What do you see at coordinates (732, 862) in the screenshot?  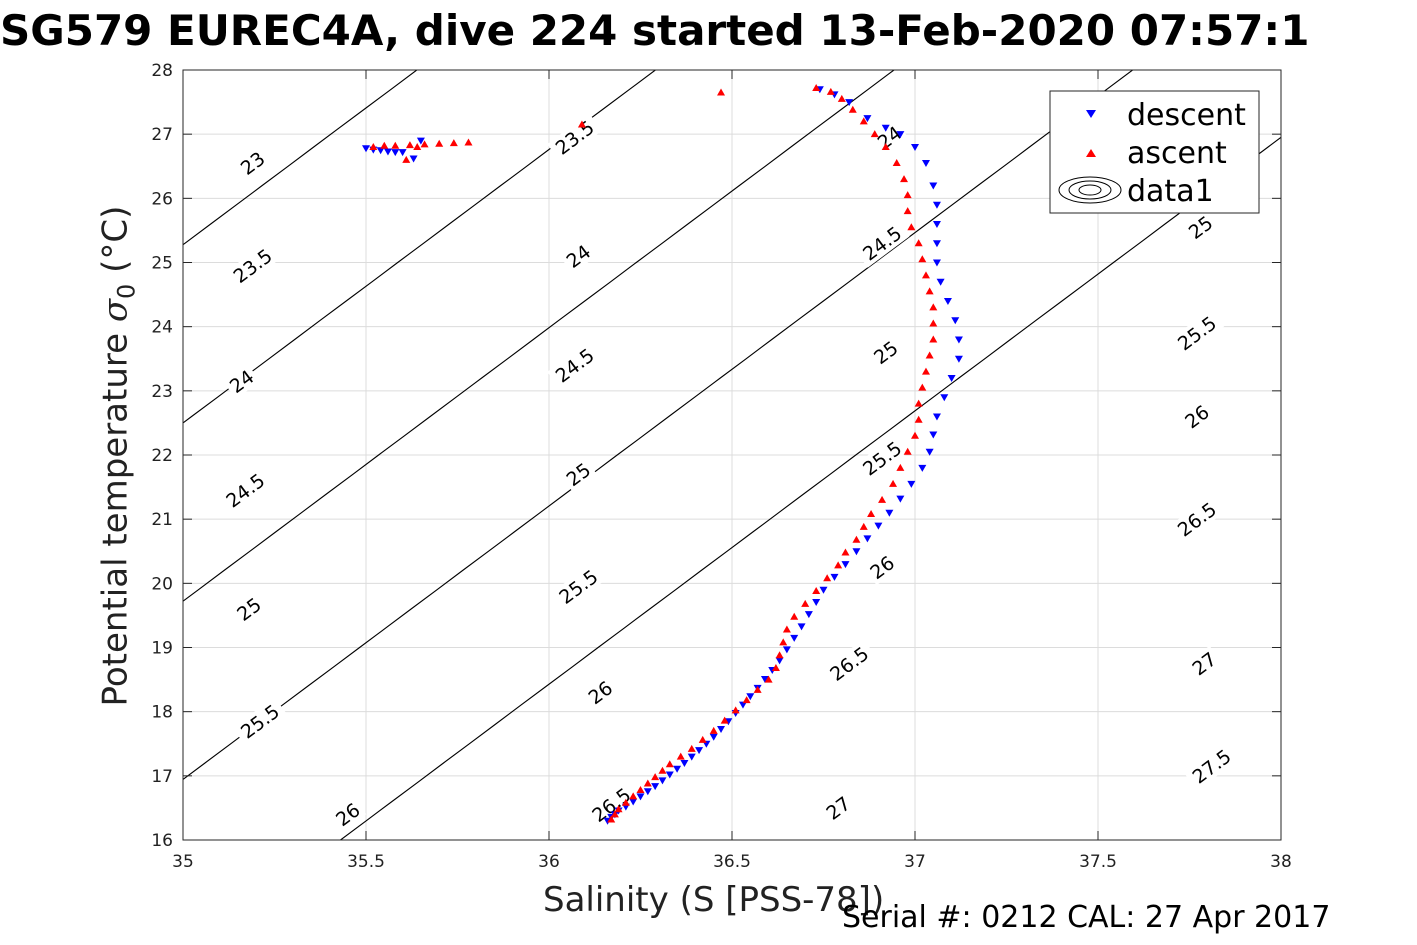 I see `x-tick-label: 36.5` at bounding box center [732, 862].